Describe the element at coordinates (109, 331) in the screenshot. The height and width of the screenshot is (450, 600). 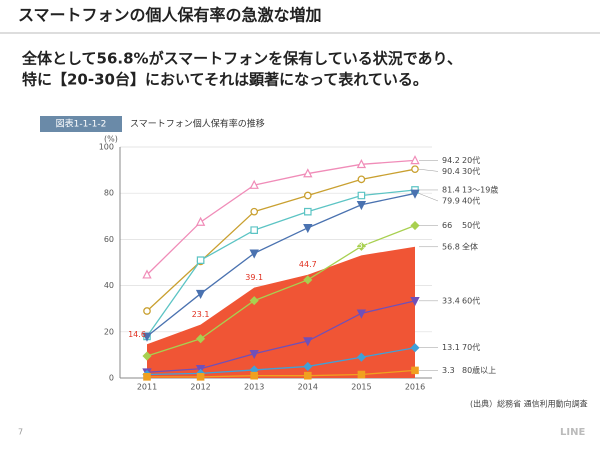
I see `y-tick-label: 20` at that location.